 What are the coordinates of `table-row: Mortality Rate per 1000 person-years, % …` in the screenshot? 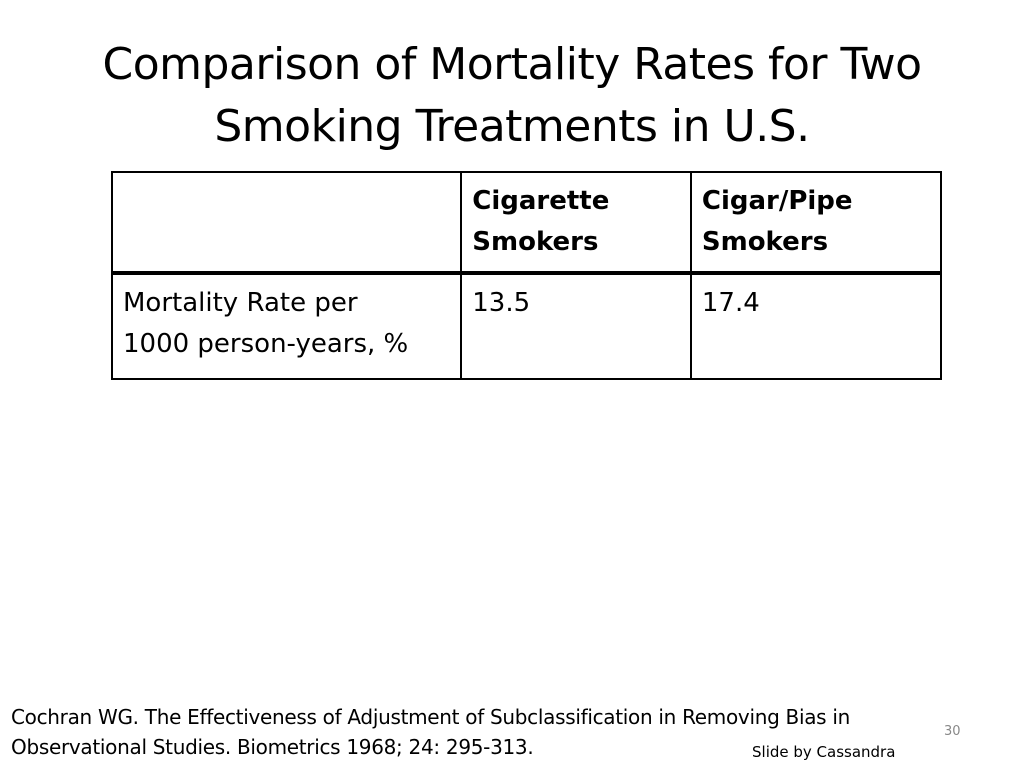 It's located at (526, 326).